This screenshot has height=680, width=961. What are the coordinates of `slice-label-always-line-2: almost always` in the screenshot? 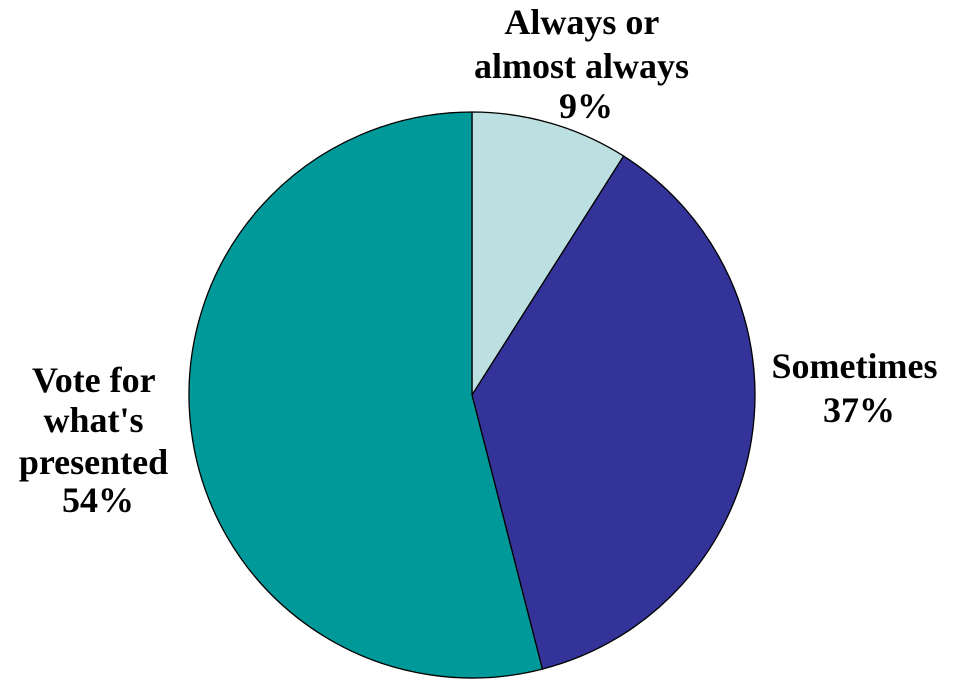 It's located at (581, 66).